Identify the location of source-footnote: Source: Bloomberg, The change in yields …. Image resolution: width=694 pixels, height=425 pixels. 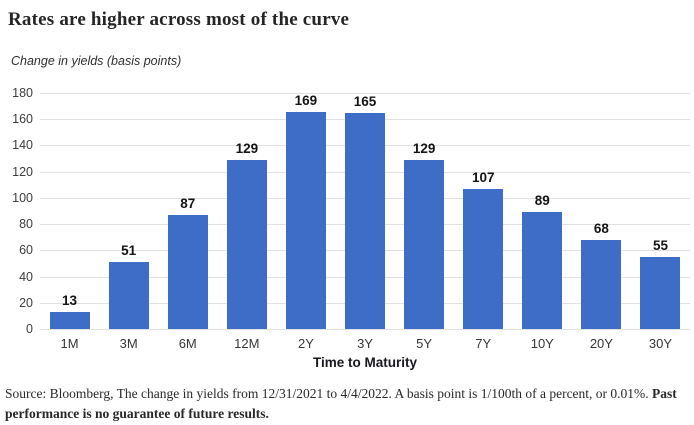
(347, 404).